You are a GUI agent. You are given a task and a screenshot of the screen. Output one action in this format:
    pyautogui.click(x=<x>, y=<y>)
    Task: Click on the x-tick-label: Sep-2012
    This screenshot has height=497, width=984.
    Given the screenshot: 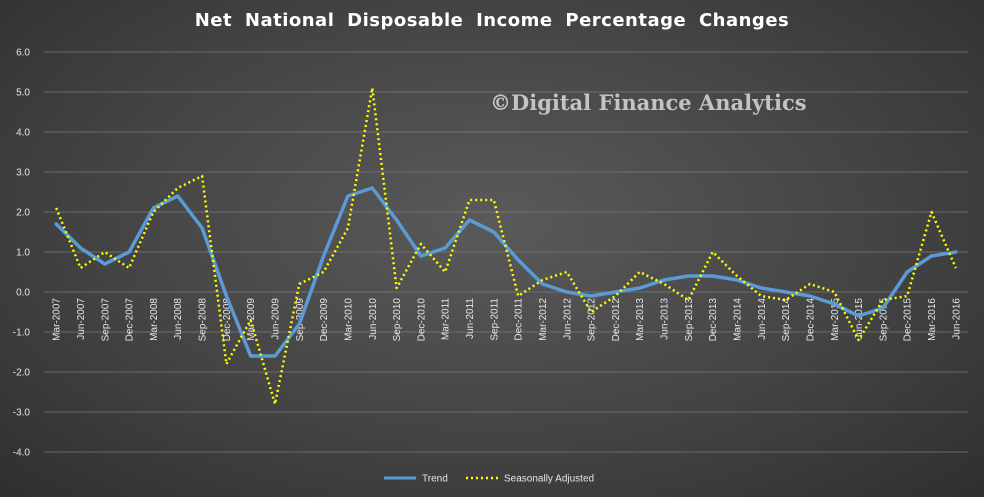 What is the action you would take?
    pyautogui.click(x=592, y=320)
    